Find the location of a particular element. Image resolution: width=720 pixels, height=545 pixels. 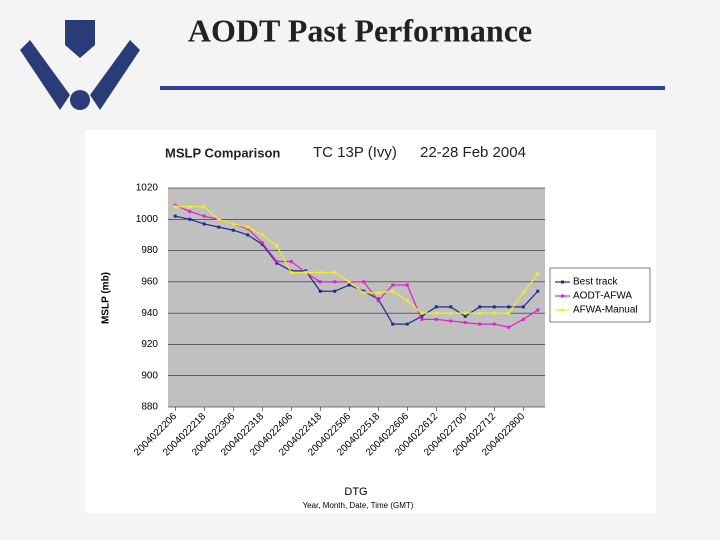

y-tick-label: 940 is located at coordinates (149, 313).